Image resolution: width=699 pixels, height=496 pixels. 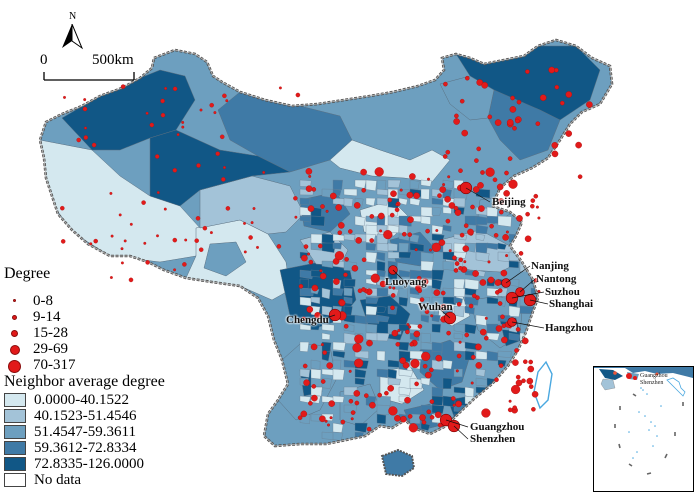 What do you see at coordinates (85, 448) in the screenshot?
I see `legend-neighbor-label-3: 59.3612-72.8334` at bounding box center [85, 448].